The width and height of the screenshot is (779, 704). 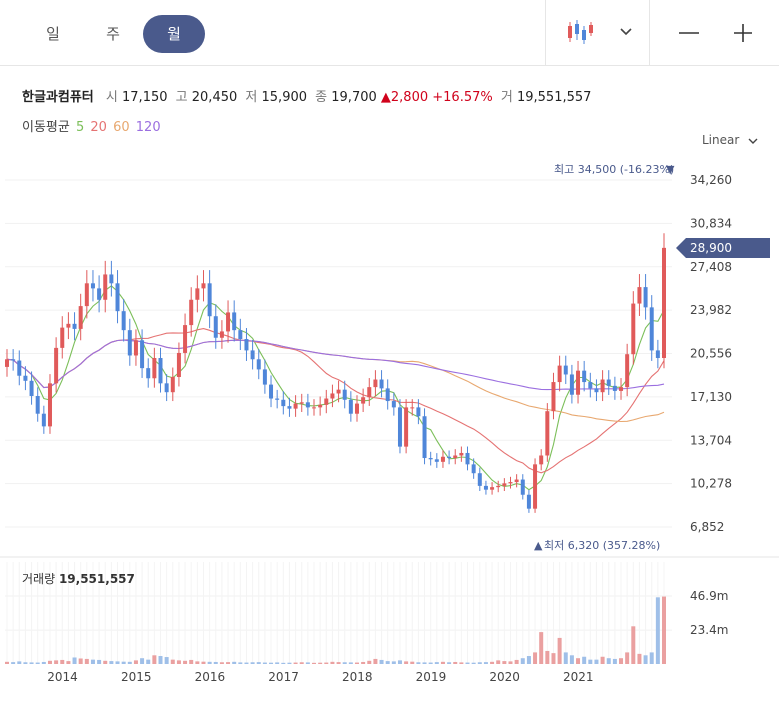 What do you see at coordinates (96, 579) in the screenshot?
I see `volume-legend-value: 19,551,557` at bounding box center [96, 579].